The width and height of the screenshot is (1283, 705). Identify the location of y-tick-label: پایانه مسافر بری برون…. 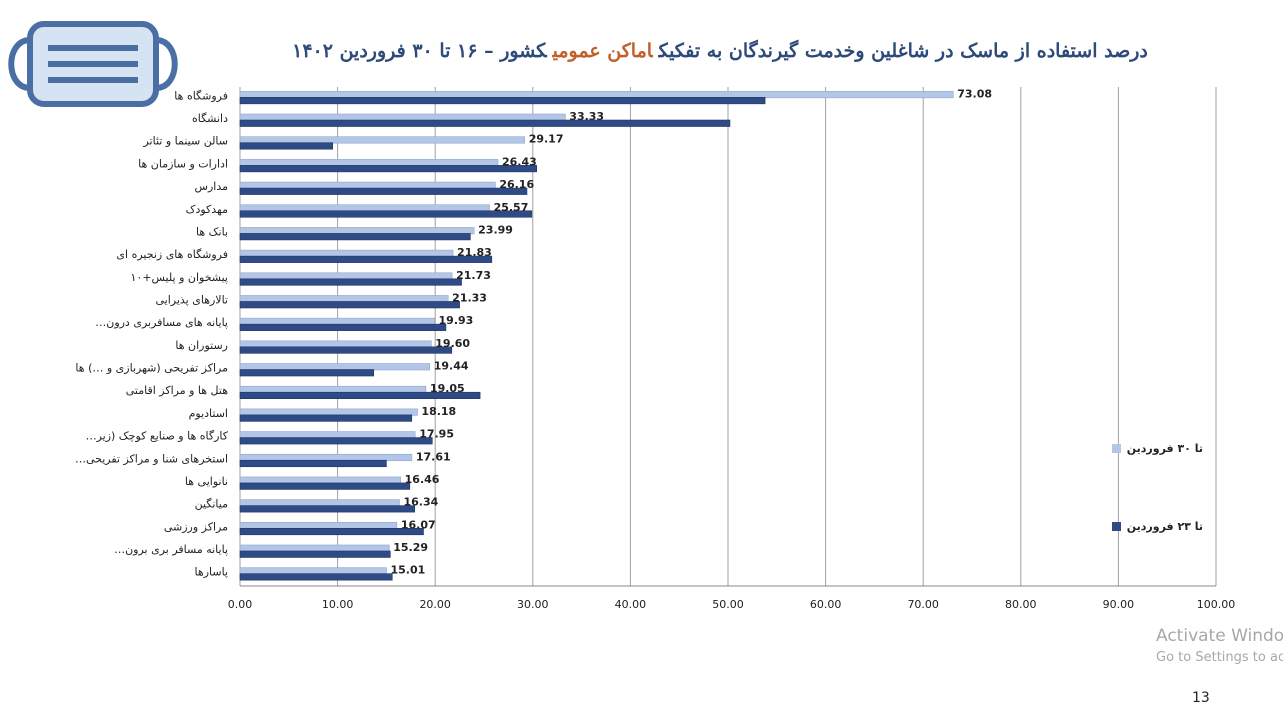
(171, 549).